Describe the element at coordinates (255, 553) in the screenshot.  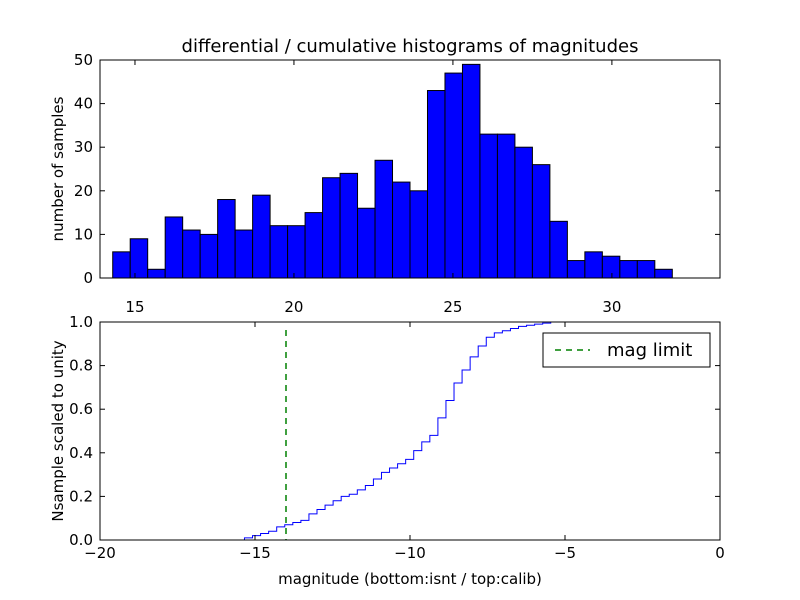
I see `bottom-x-tick-label: −15` at that location.